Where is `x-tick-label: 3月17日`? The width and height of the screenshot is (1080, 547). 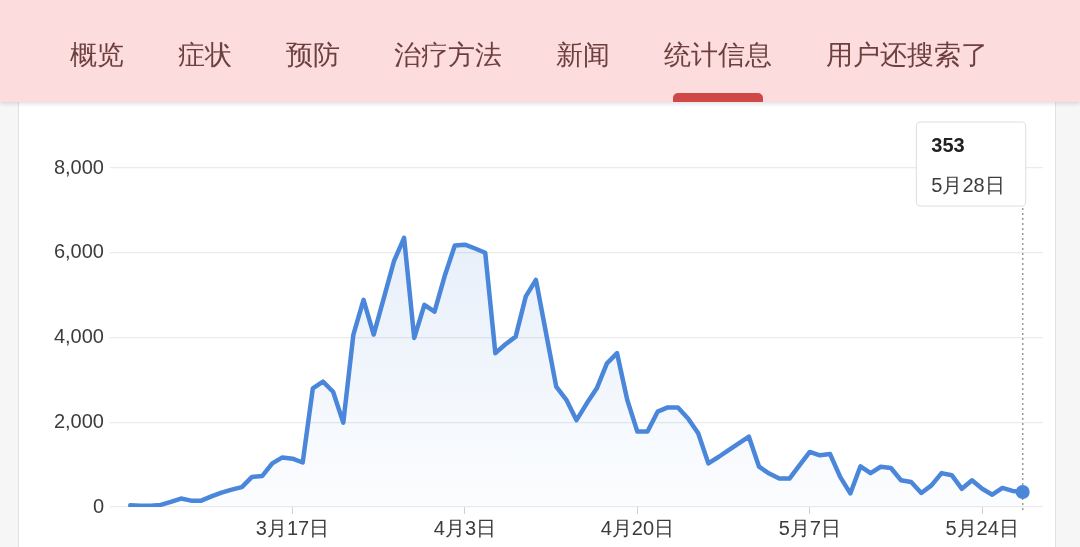
x-tick-label: 3月17日 is located at coordinates (292, 527).